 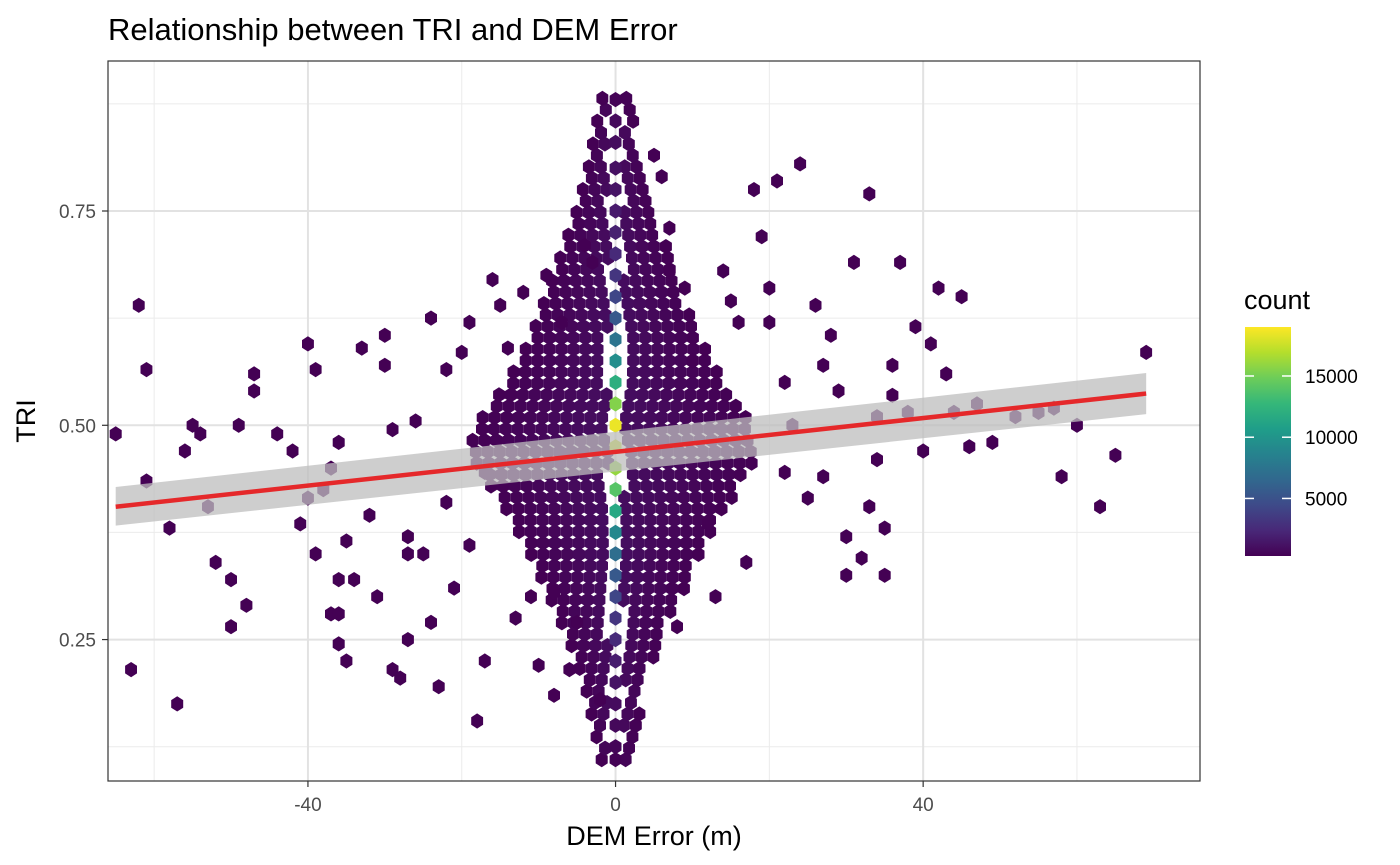 What do you see at coordinates (653, 836) in the screenshot?
I see `x-axis-label: DEM Error (m)` at bounding box center [653, 836].